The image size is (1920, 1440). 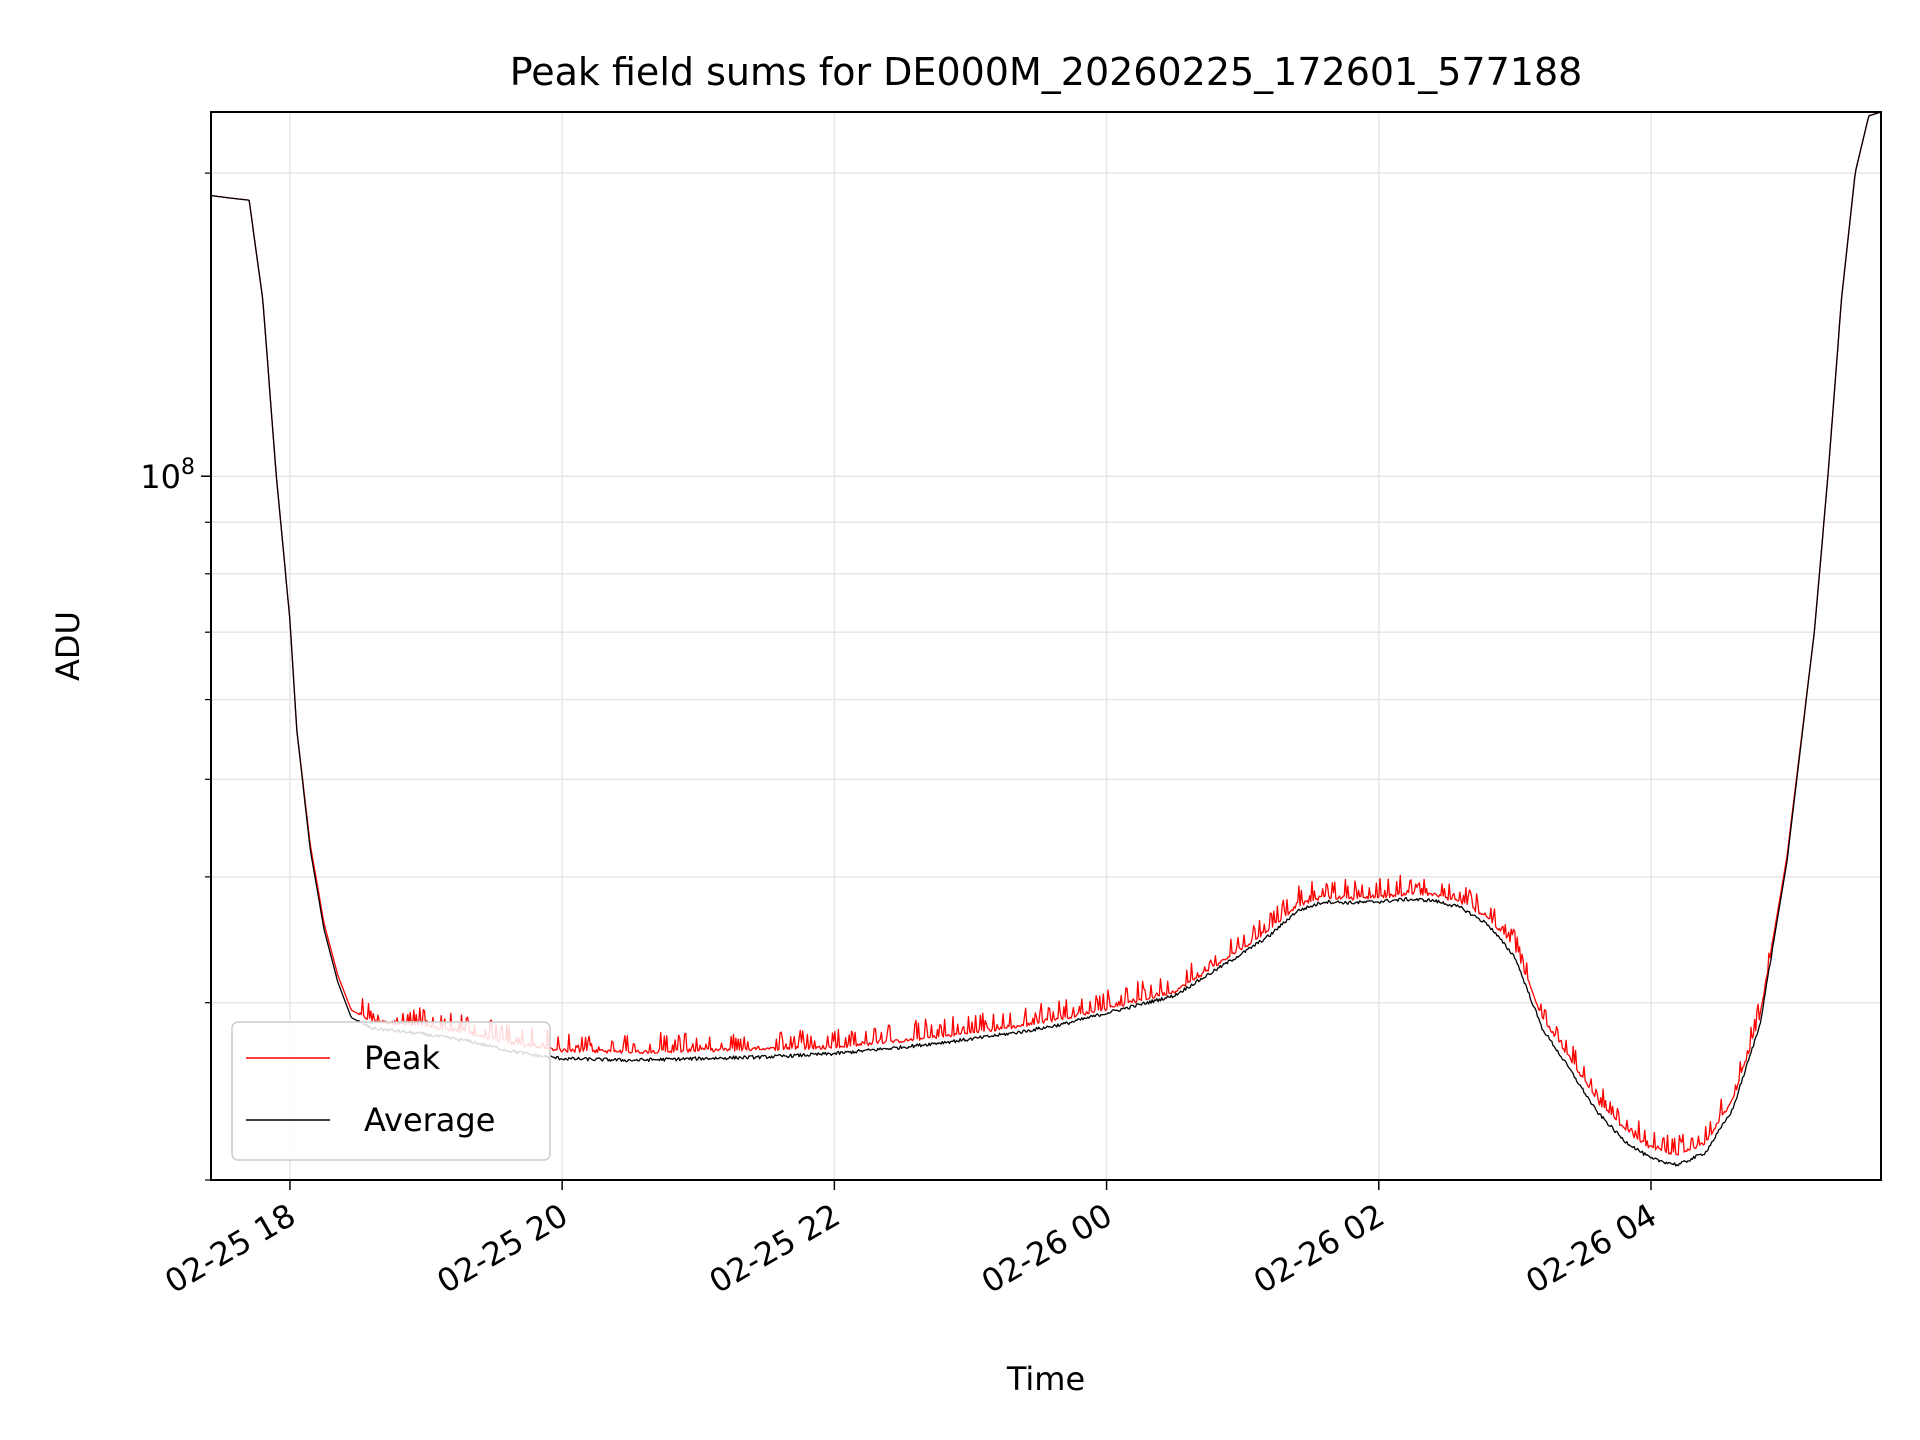 I want to click on legend-box, so click(x=391, y=1091).